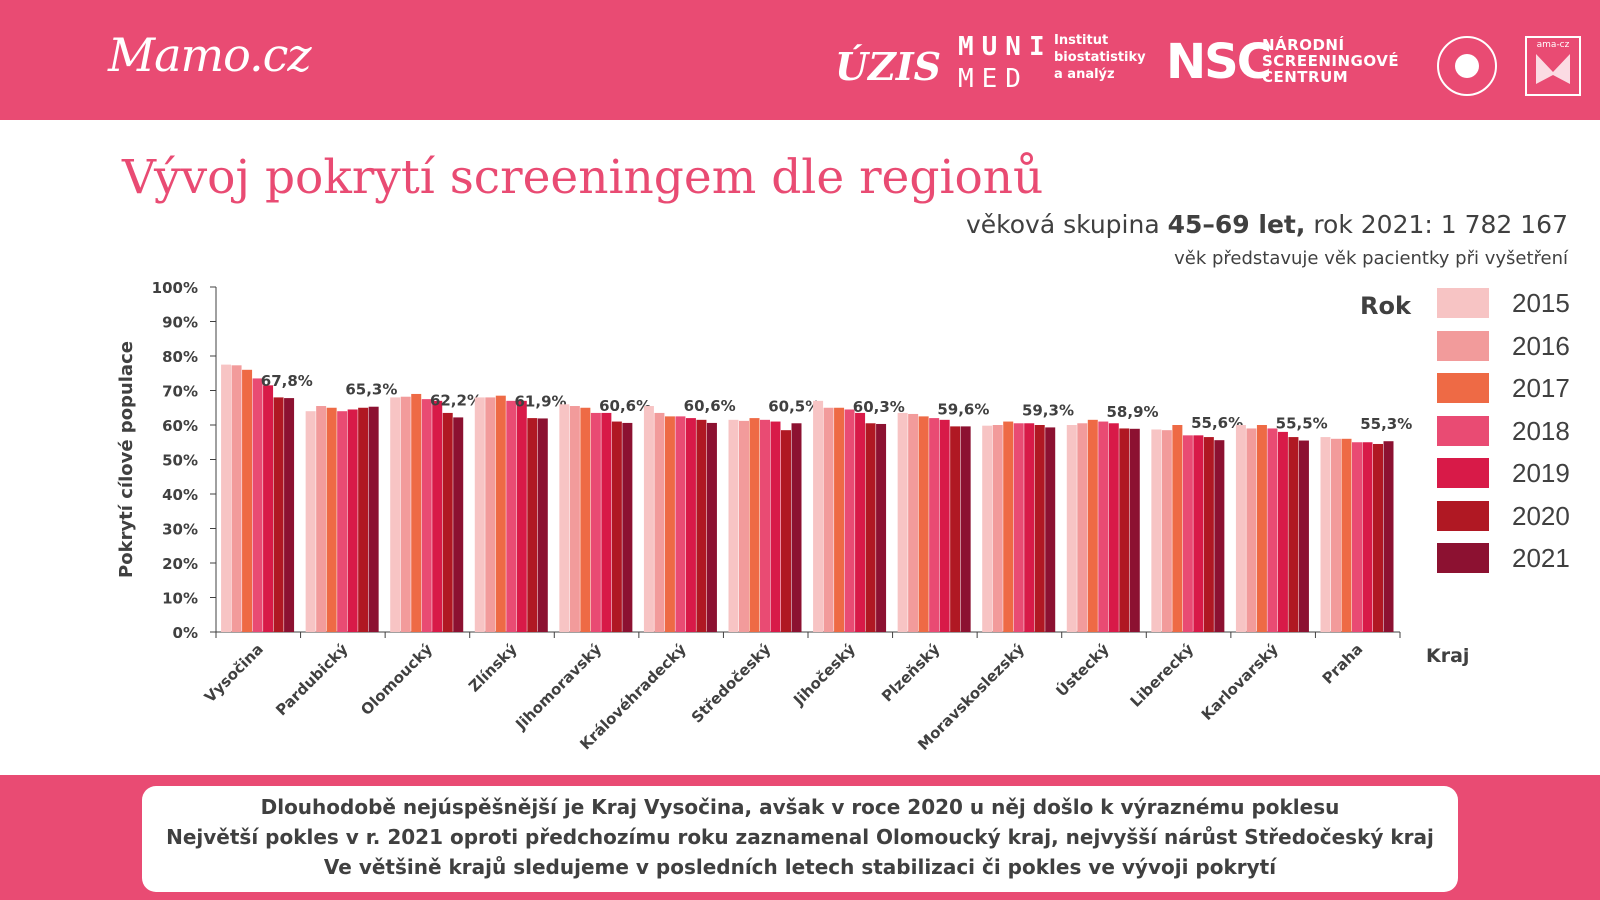  I want to click on y-tick-label: 80%, so click(180, 357).